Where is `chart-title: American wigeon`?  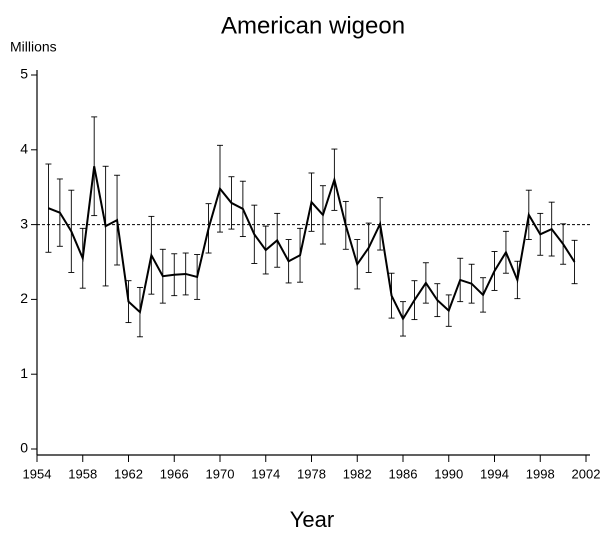
chart-title: American wigeon is located at coordinates (313, 25).